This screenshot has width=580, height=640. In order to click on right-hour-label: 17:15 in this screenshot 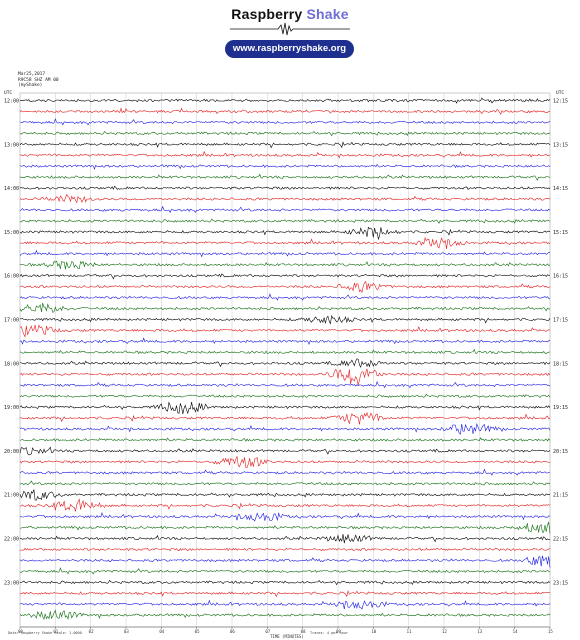, I will do `click(560, 320)`.